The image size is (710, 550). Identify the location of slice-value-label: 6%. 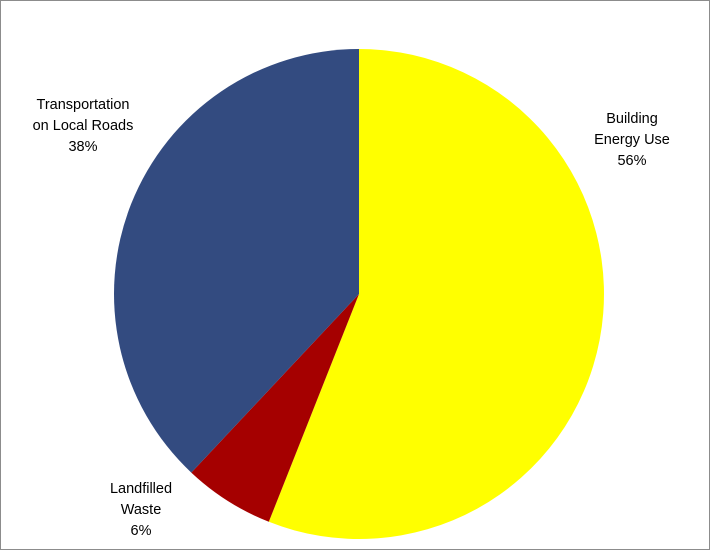
(141, 531).